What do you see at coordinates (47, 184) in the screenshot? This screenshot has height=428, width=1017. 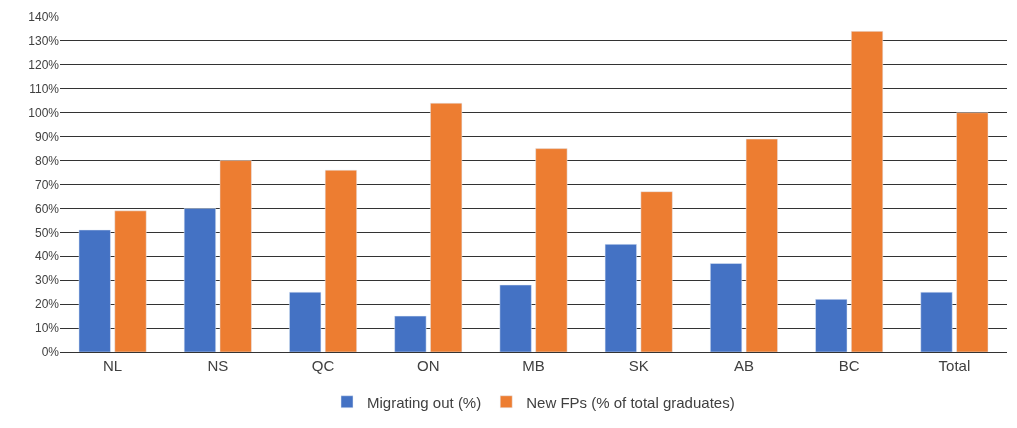 I see `y-tick-label: 70%` at bounding box center [47, 184].